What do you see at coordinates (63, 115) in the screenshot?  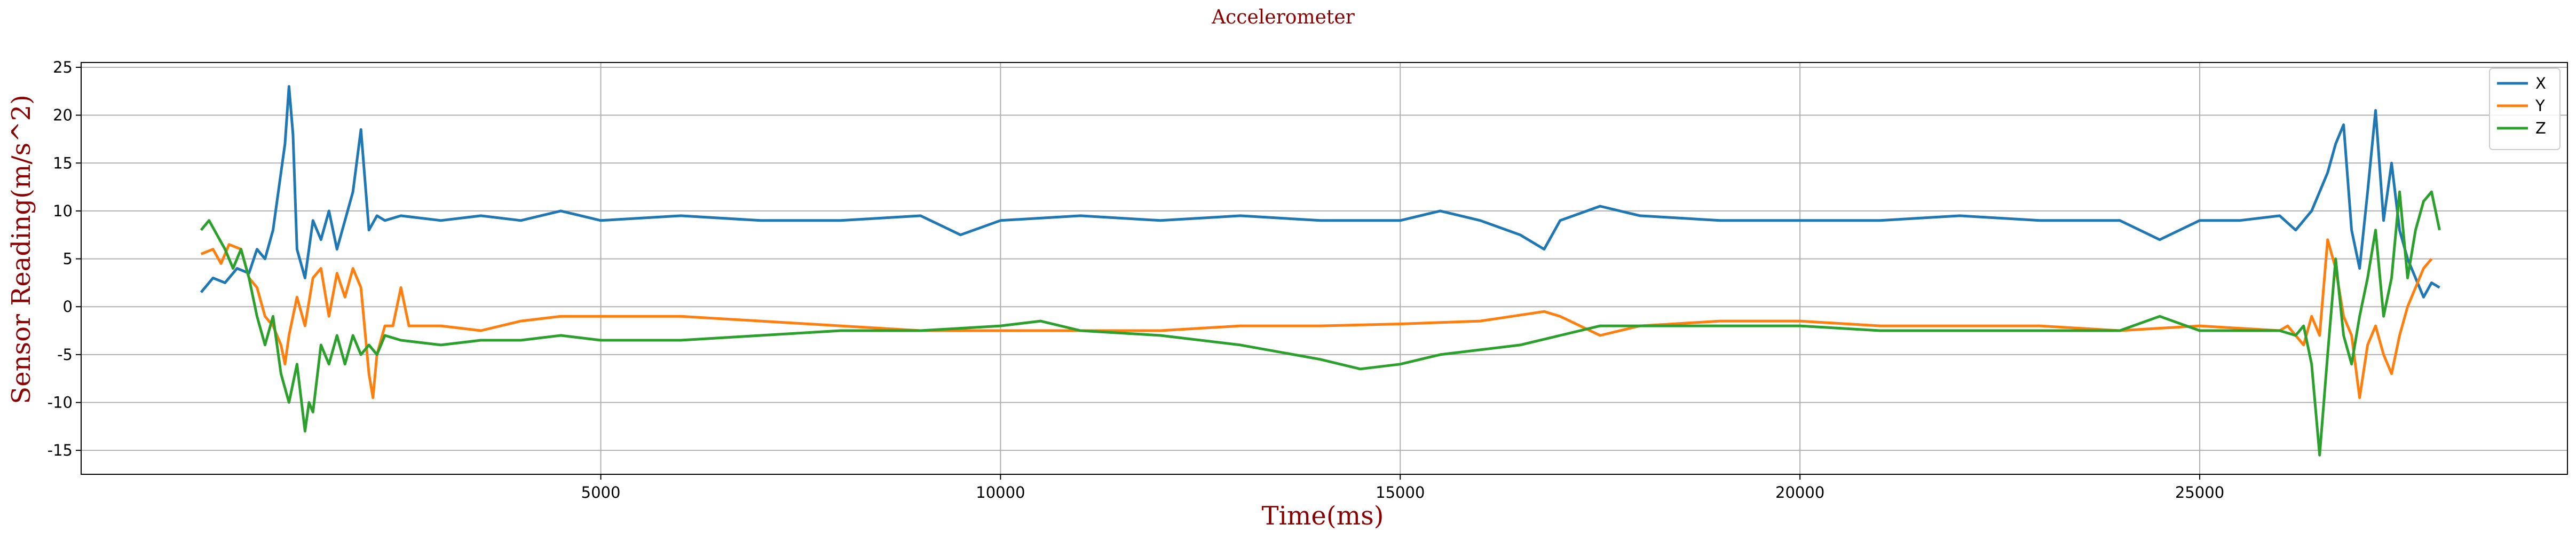 I see `y-tick-label: 20` at bounding box center [63, 115].